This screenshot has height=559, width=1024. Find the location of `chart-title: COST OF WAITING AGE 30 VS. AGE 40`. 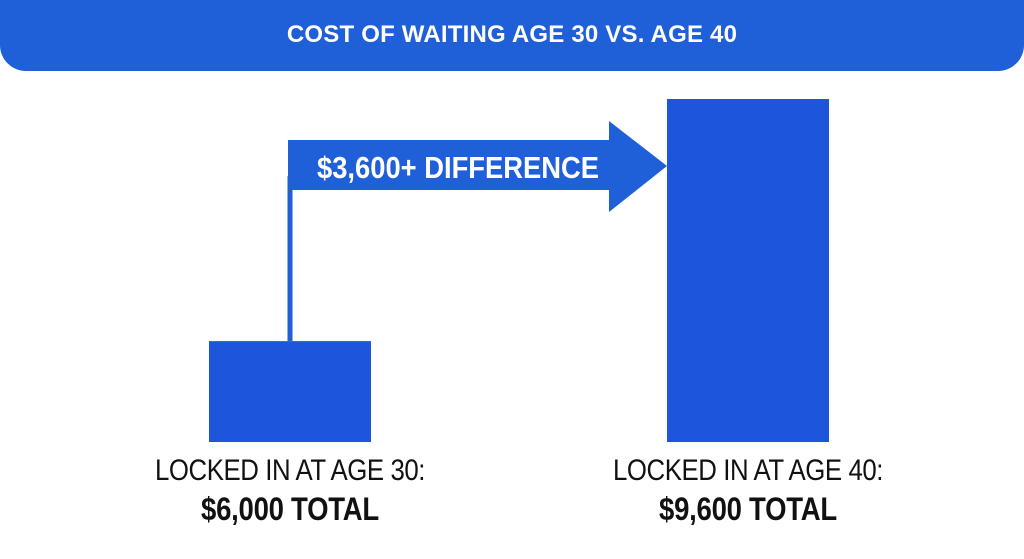

chart-title: COST OF WAITING AGE 30 VS. AGE 40 is located at coordinates (512, 34).